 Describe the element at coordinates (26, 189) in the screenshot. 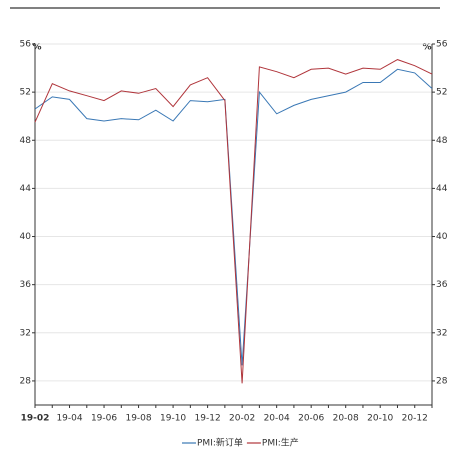

I see `y-tick-label: 44` at that location.